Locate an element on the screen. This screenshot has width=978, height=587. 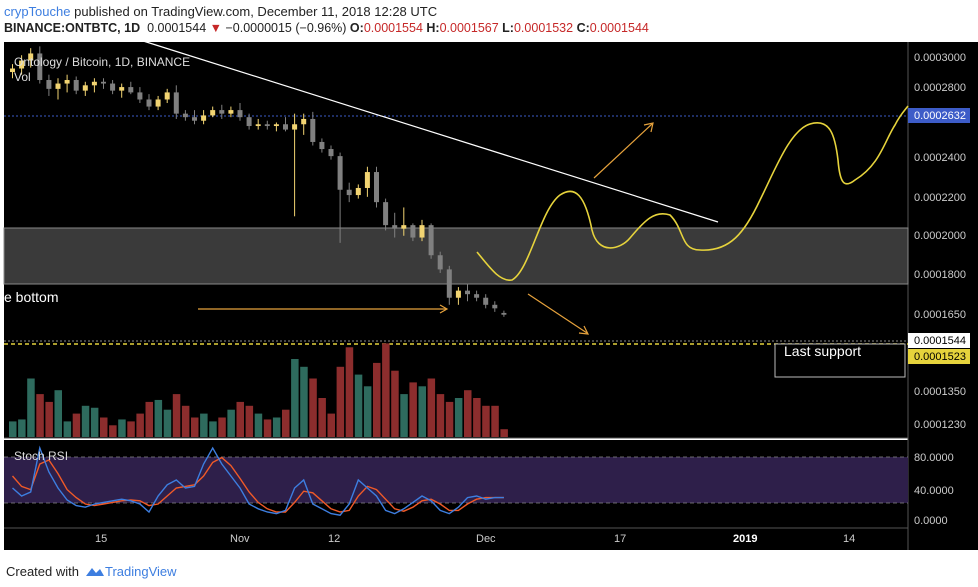
down-arrow-icon: ▼ is located at coordinates (216, 28).